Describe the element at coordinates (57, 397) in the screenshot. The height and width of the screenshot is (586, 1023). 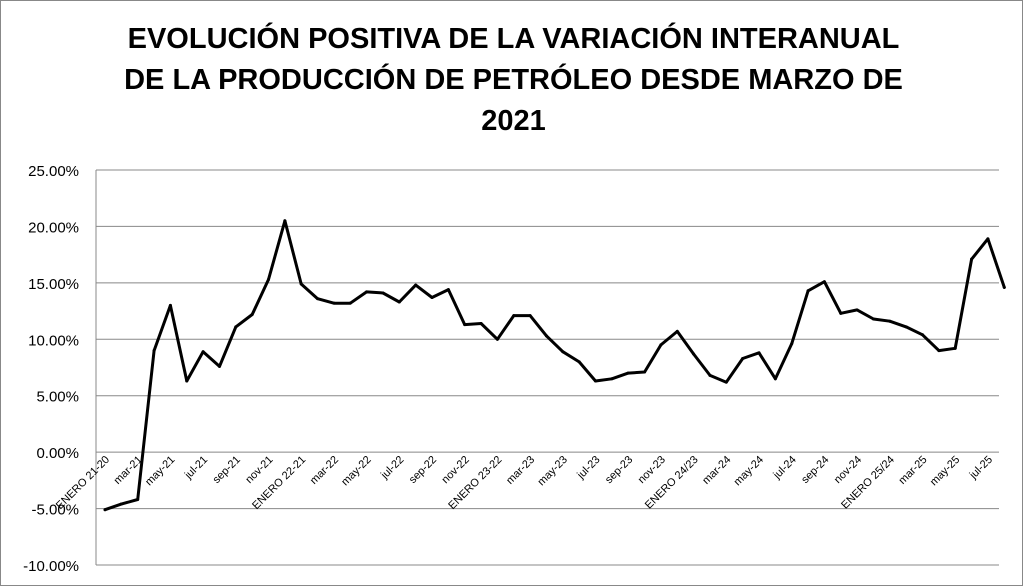
I see `y-tick-label: 5.00%` at that location.